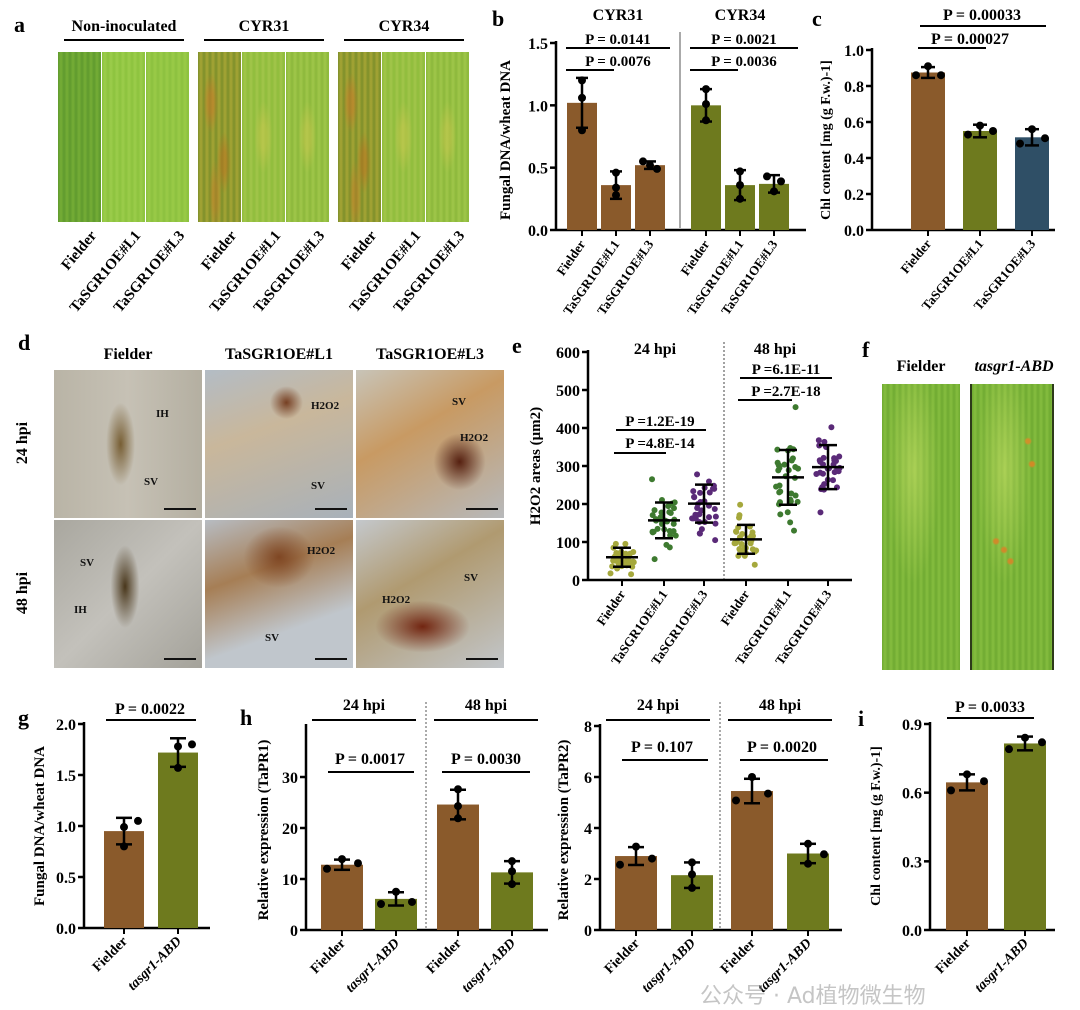 The image size is (1080, 1010). Describe the element at coordinates (564, 830) in the screenshot. I see `y-axis-label: Relative expression (TaPR2)` at that location.